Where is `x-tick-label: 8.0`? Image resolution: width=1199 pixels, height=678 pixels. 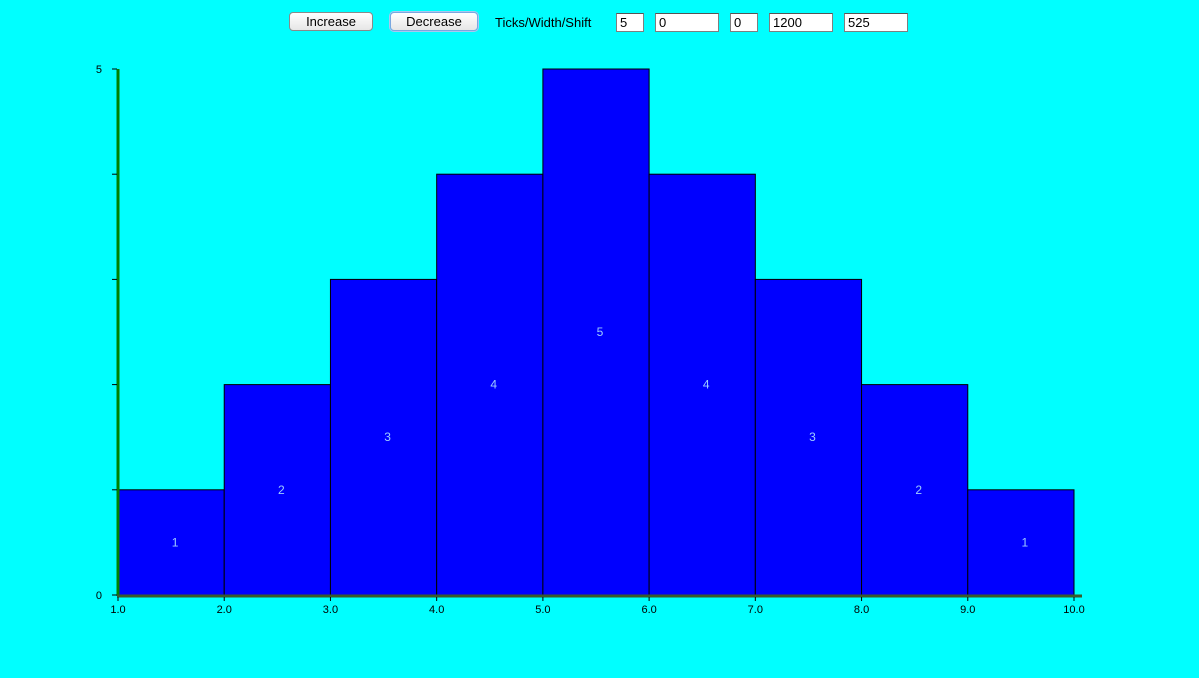
x-tick-label: 8.0 is located at coordinates (861, 610).